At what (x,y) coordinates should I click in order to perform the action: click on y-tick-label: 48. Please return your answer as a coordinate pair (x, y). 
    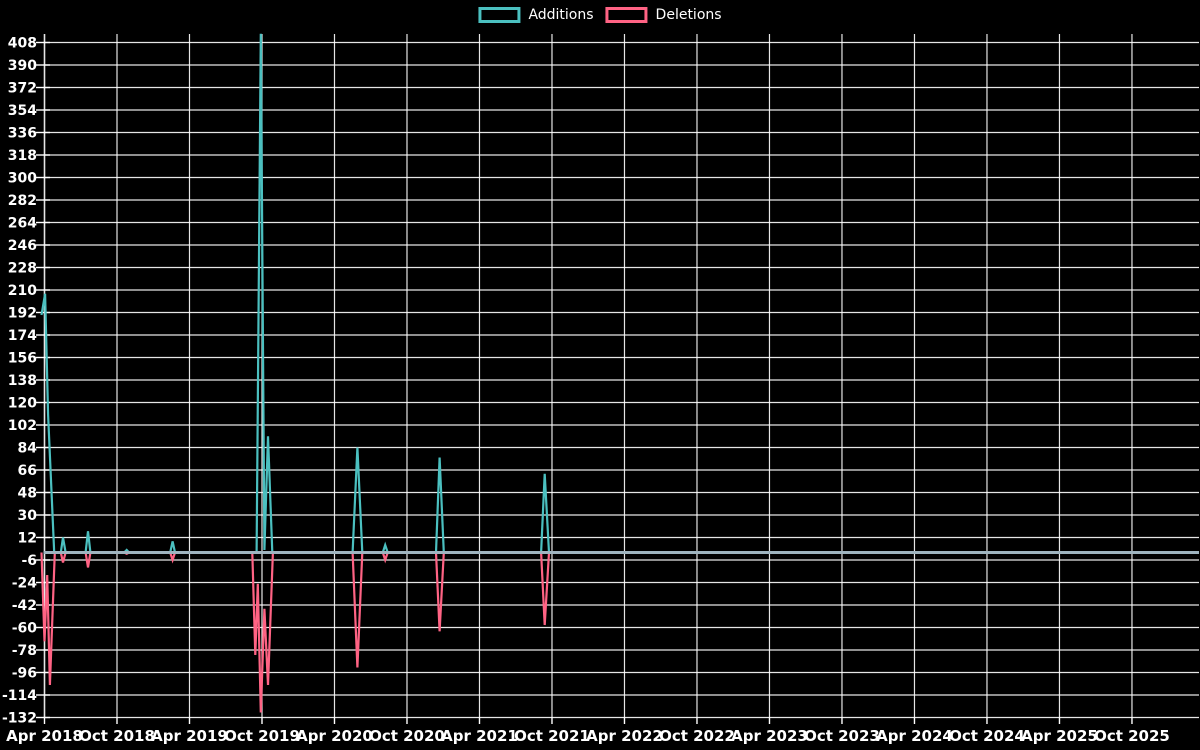
    Looking at the image, I should click on (27, 494).